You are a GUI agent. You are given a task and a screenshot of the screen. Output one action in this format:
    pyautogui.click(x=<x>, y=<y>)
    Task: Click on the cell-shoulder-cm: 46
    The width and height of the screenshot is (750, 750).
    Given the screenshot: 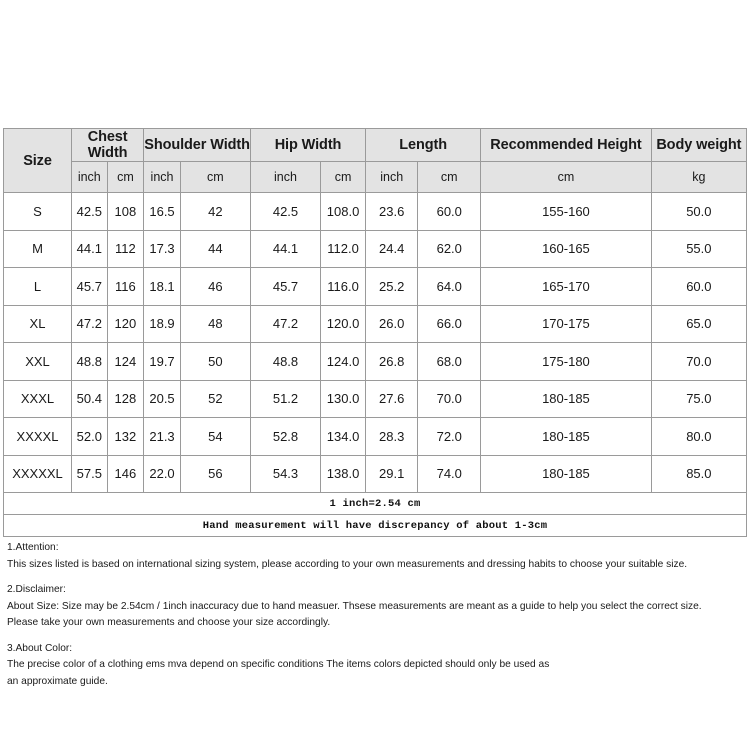 What is the action you would take?
    pyautogui.click(x=215, y=286)
    